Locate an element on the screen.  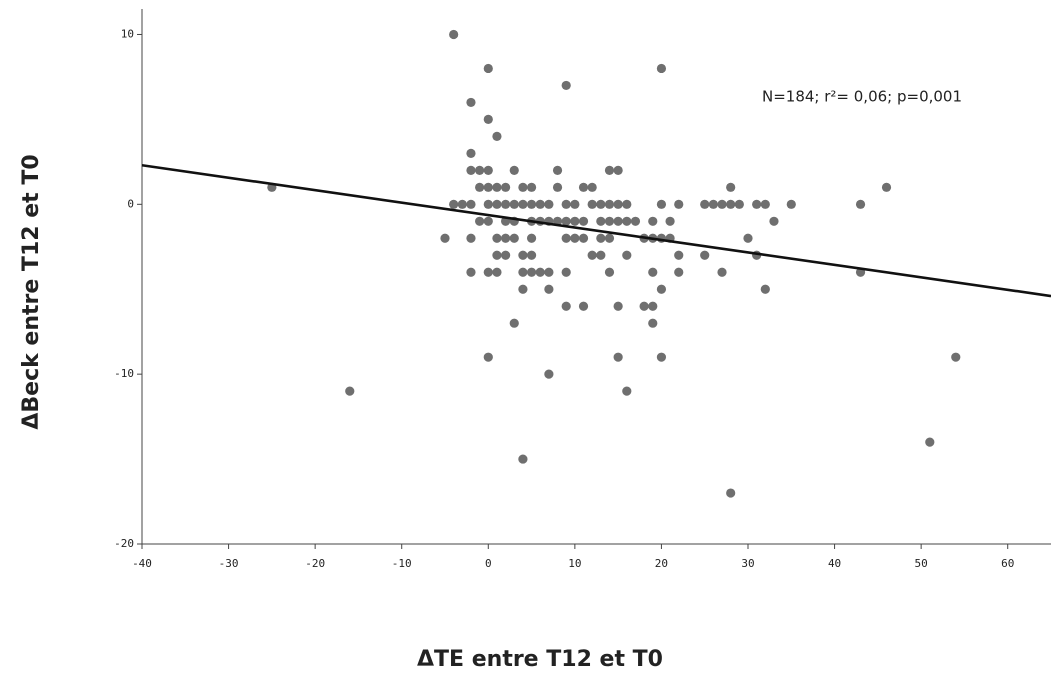
x-tick-label: 30 is located at coordinates (747, 563).